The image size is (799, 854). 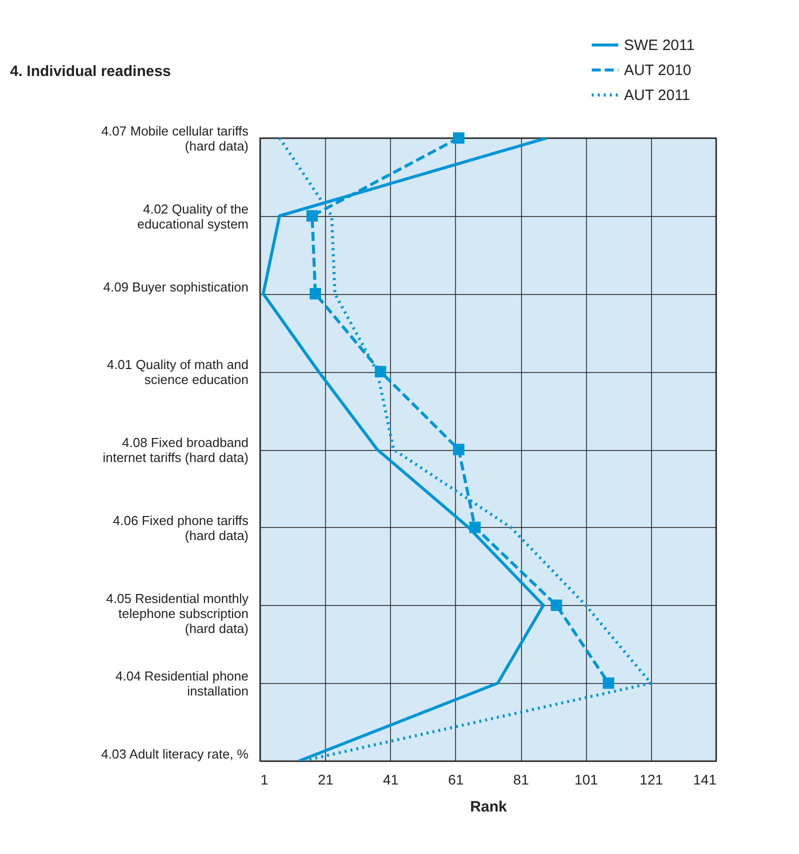 I want to click on text: 4. Individual readiness, so click(x=90, y=71).